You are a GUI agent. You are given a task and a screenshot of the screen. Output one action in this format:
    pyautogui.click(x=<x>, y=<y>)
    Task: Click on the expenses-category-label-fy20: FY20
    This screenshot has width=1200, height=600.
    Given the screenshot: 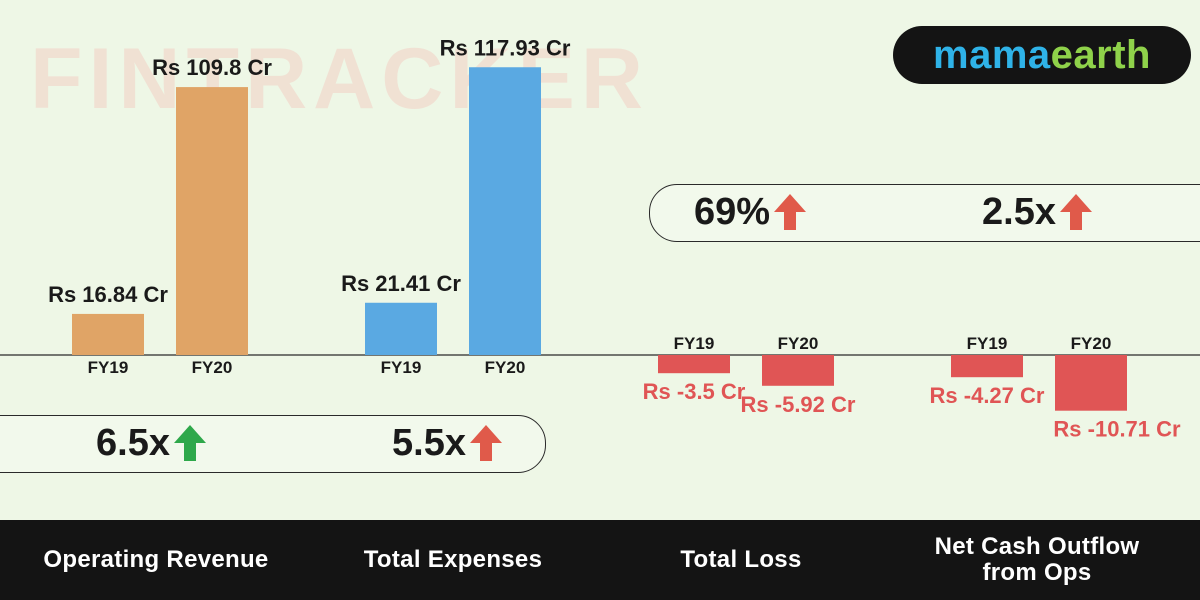 What is the action you would take?
    pyautogui.click(x=505, y=367)
    